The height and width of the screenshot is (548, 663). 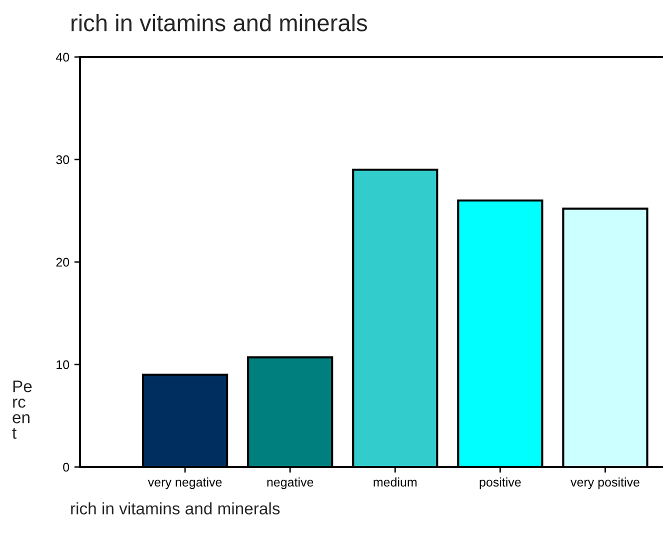 What do you see at coordinates (63, 365) in the screenshot?
I see `y-tick-label: 10` at bounding box center [63, 365].